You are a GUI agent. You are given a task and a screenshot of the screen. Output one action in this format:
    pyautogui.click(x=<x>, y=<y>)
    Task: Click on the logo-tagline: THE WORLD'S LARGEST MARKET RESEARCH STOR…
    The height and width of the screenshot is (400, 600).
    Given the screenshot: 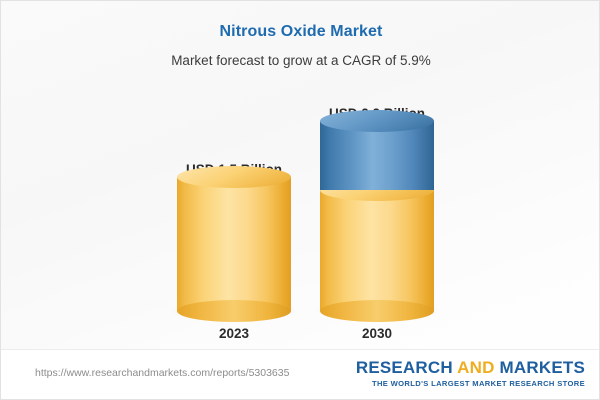 What is the action you would take?
    pyautogui.click(x=478, y=383)
    